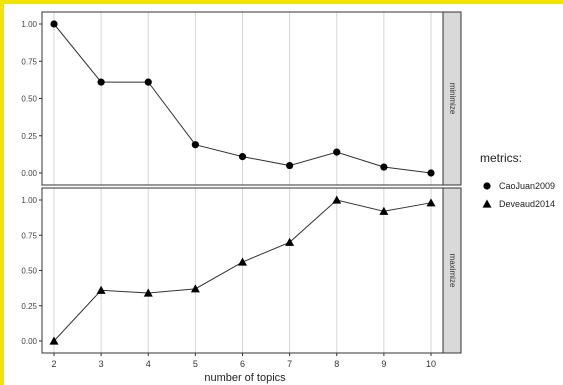  I want to click on x-axis-label: number of topics, so click(245, 378).